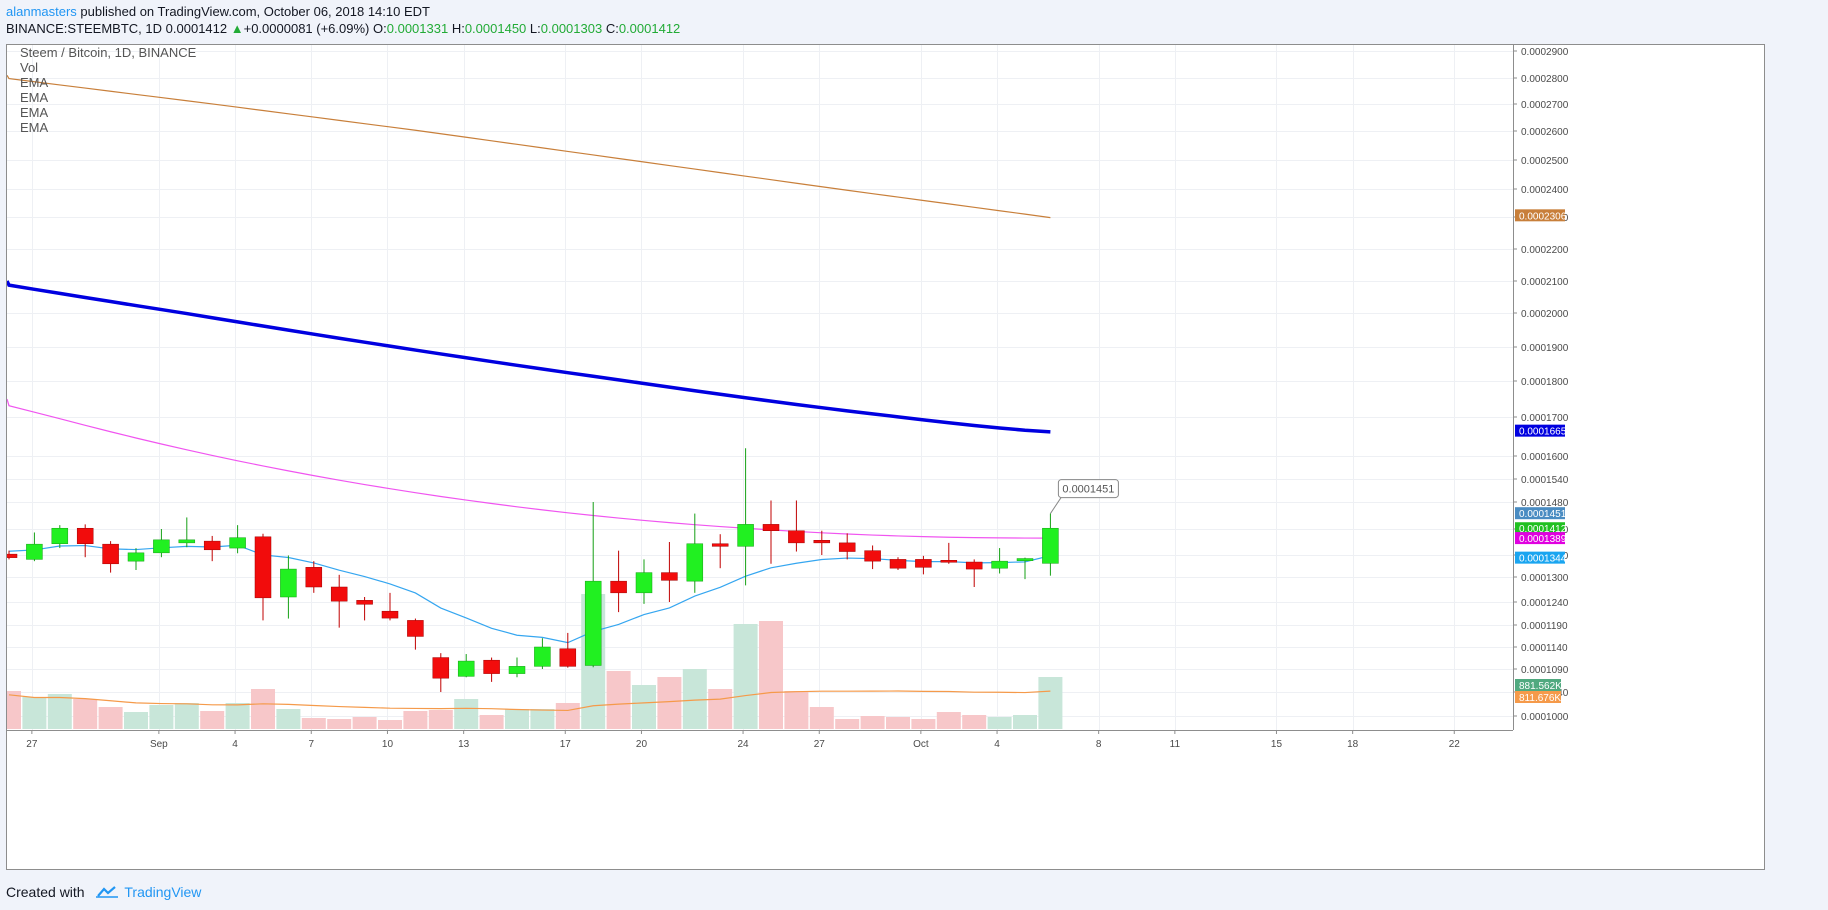 The width and height of the screenshot is (1828, 910). Describe the element at coordinates (41, 11) in the screenshot. I see `author-link: alanmasters` at that location.